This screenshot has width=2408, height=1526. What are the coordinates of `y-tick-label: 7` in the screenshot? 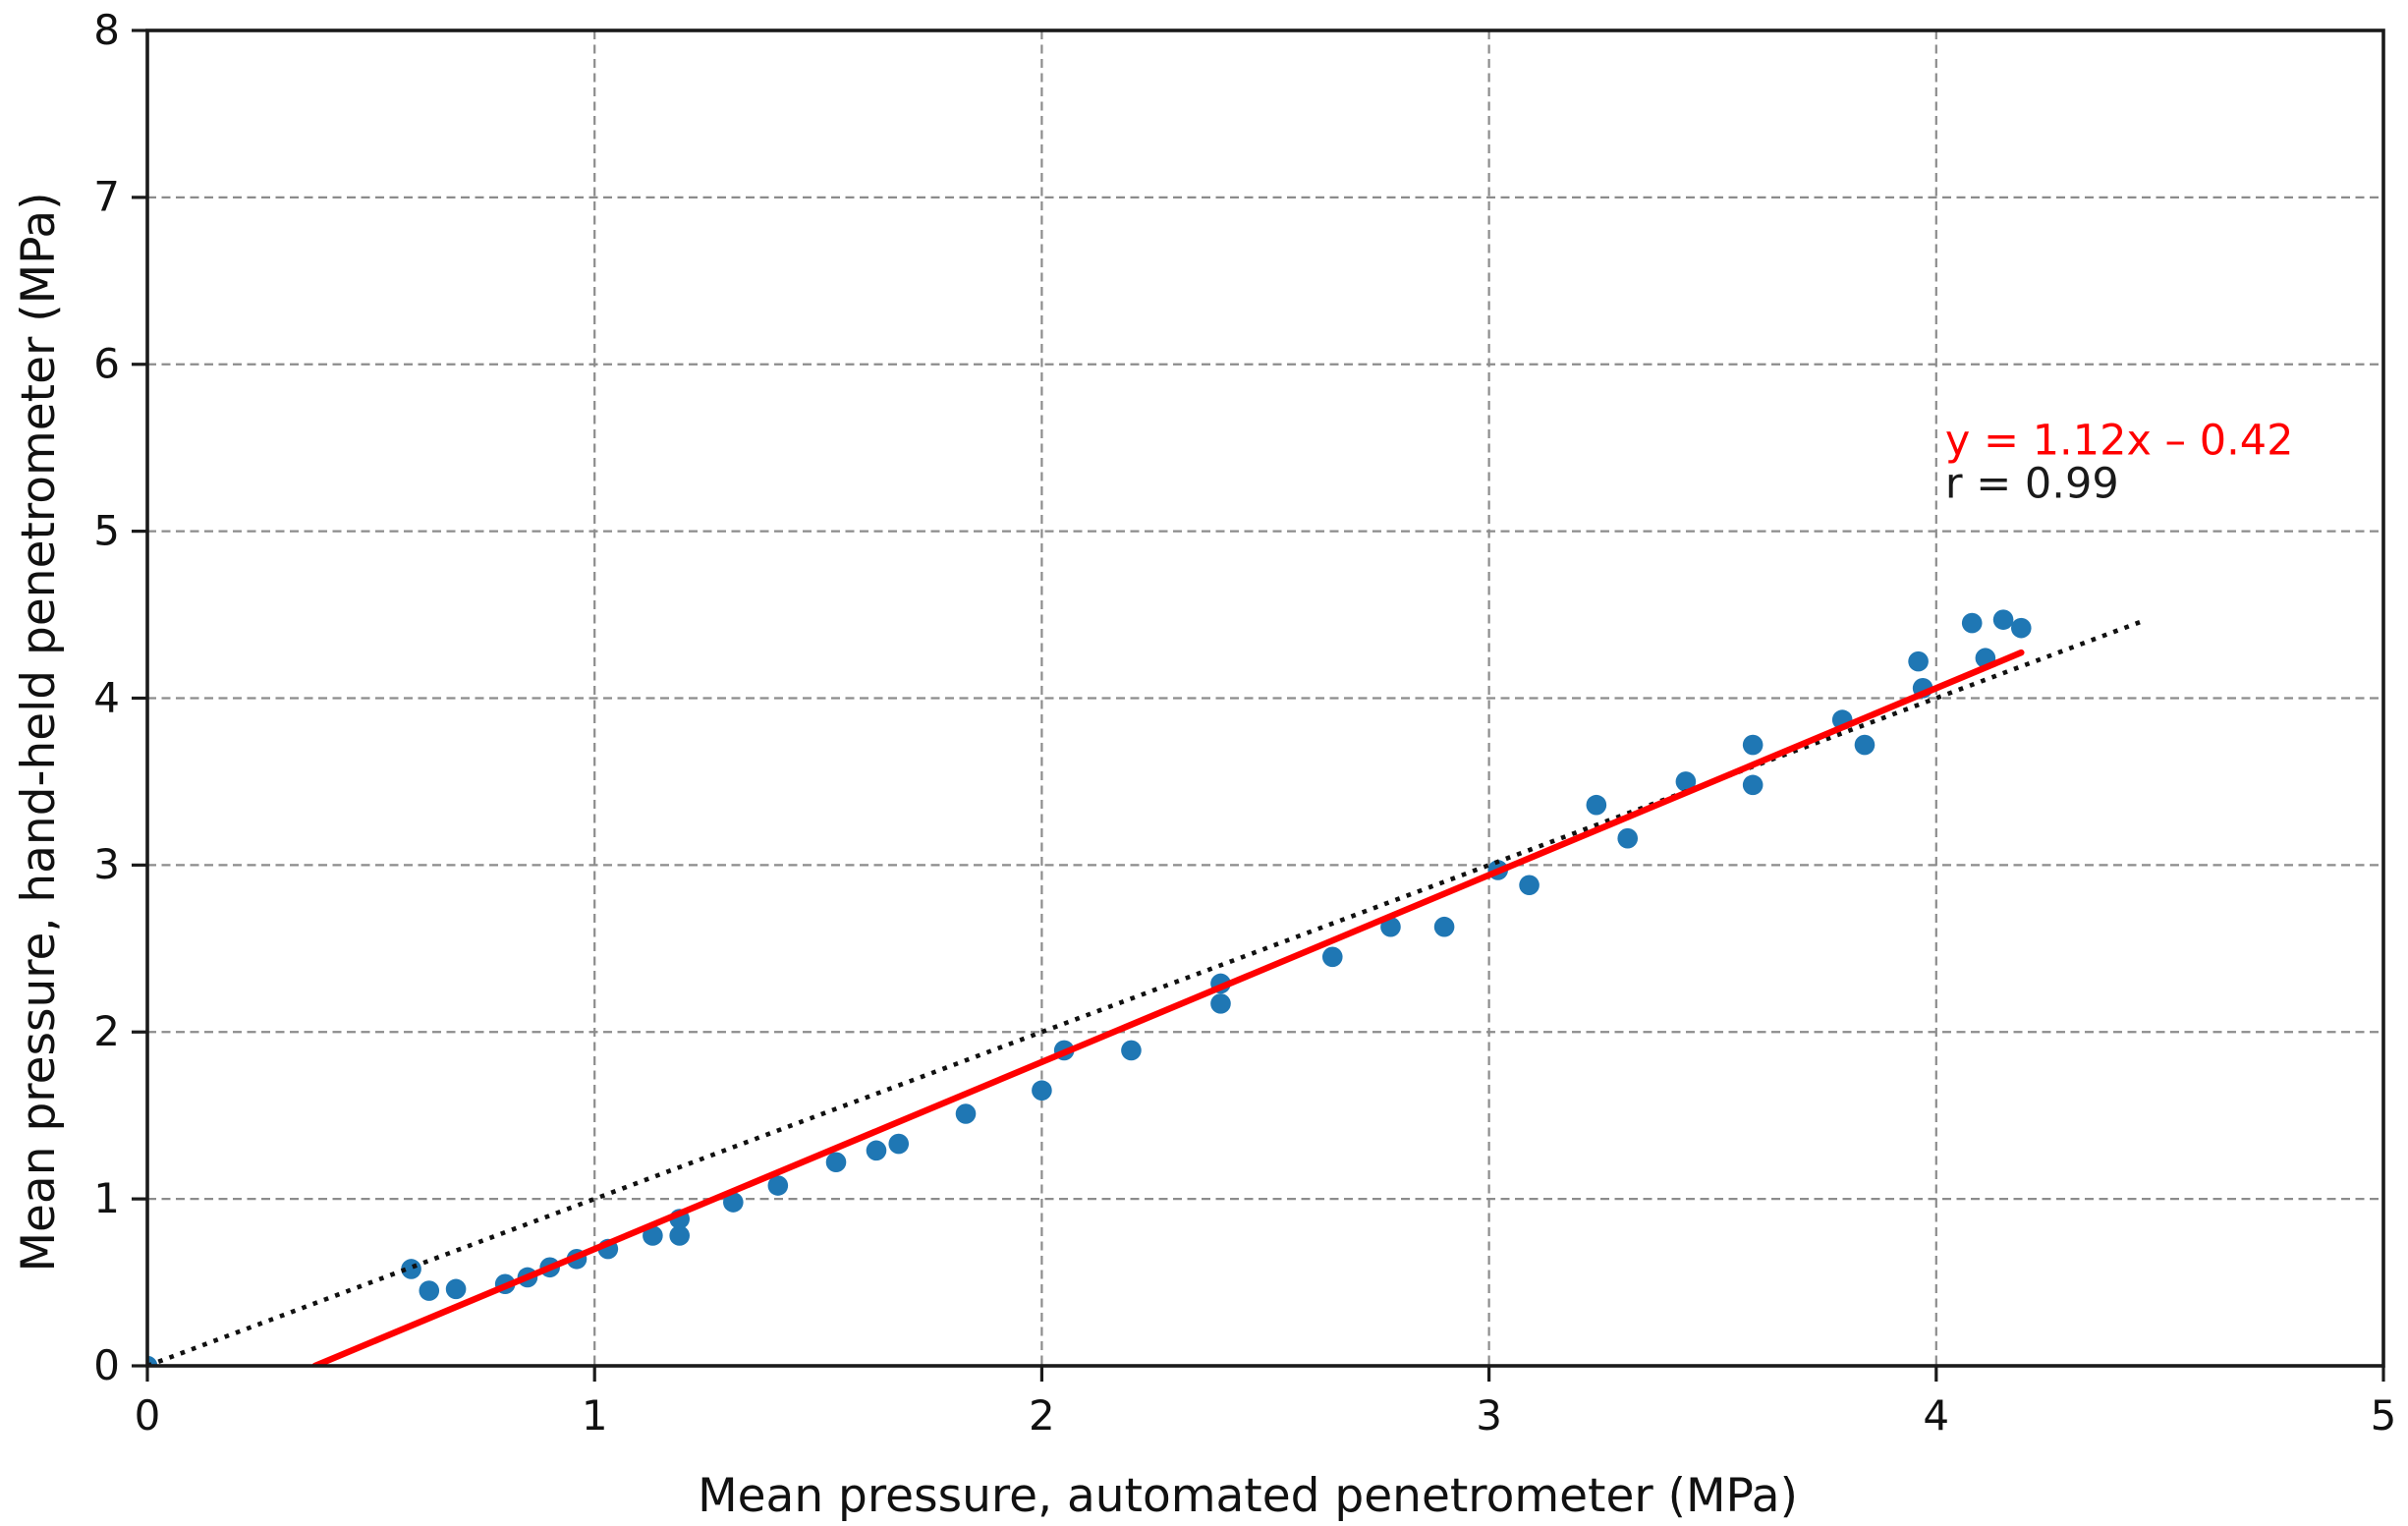 It's located at (106, 197).